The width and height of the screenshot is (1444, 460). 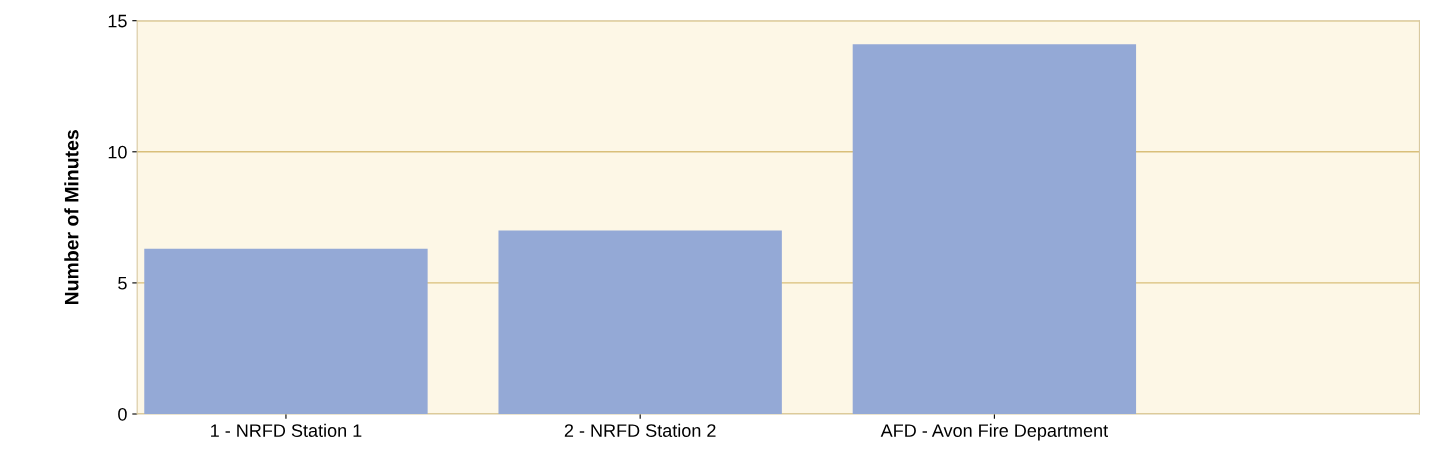 I want to click on y-tick-label: 15, so click(x=117, y=21).